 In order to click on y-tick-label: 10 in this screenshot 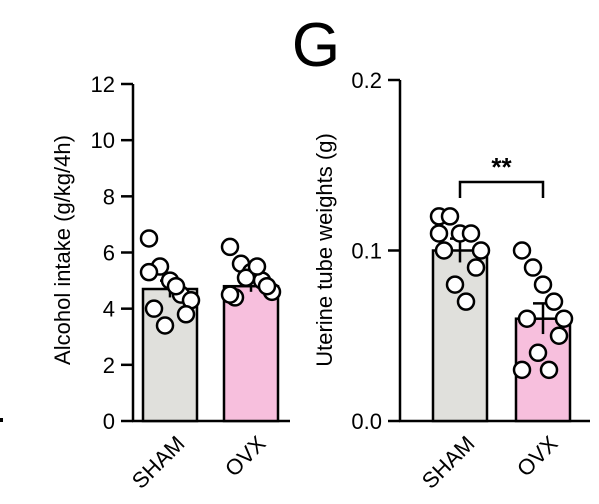, I will do `click(103, 140)`.